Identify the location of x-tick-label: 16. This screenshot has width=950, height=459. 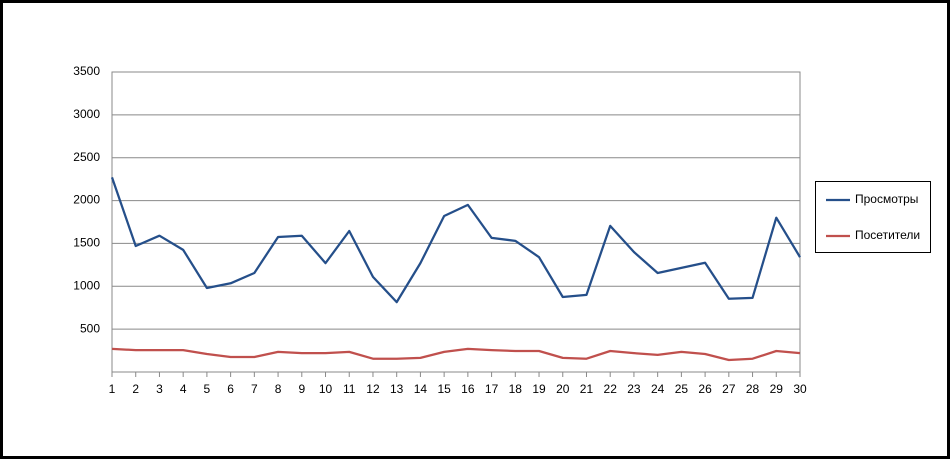
(468, 389).